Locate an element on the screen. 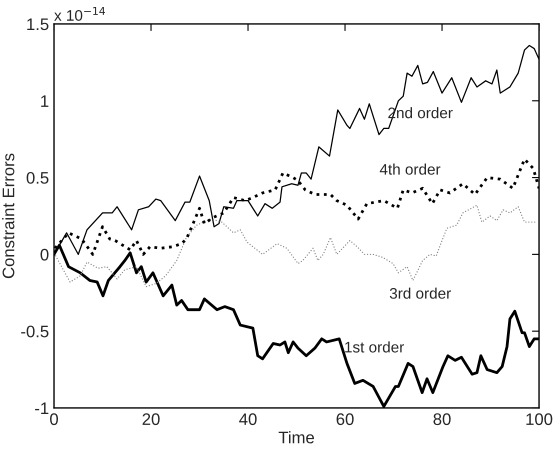 The image size is (554, 461). x-axis-title: Time is located at coordinates (296, 437).